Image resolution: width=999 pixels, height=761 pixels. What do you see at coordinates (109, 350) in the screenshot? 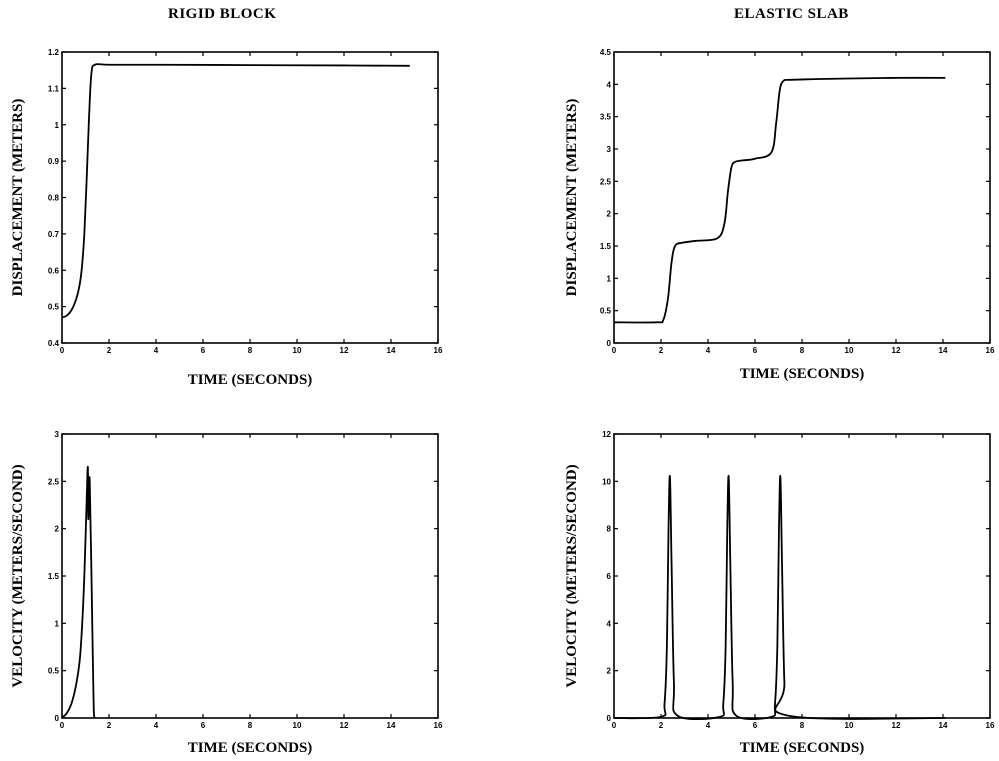
I see `rigid-displacement-x-tick-label: 2` at bounding box center [109, 350].